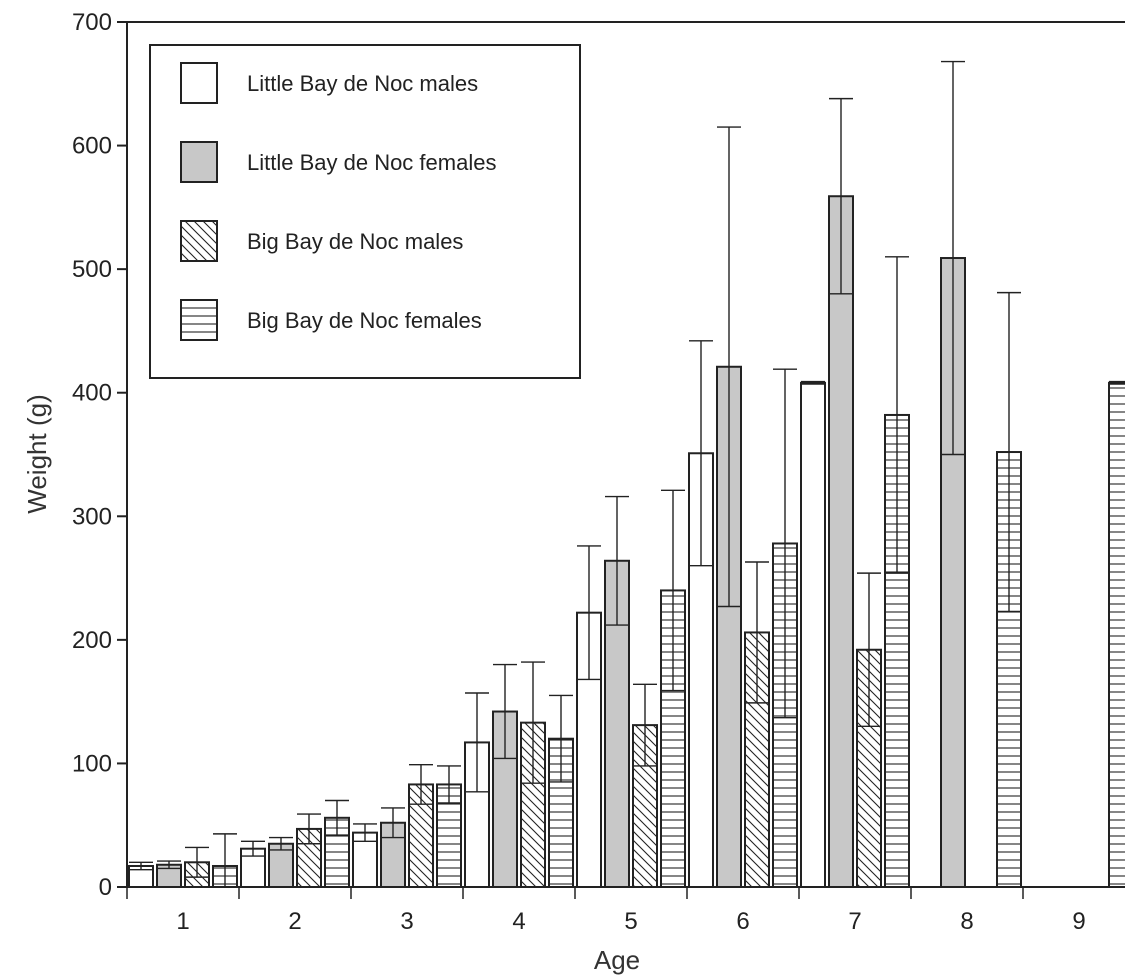 This screenshot has height=978, width=1125. Describe the element at coordinates (199, 320) in the screenshot. I see `legend-swatch-big-bay-de-noc-females` at that location.